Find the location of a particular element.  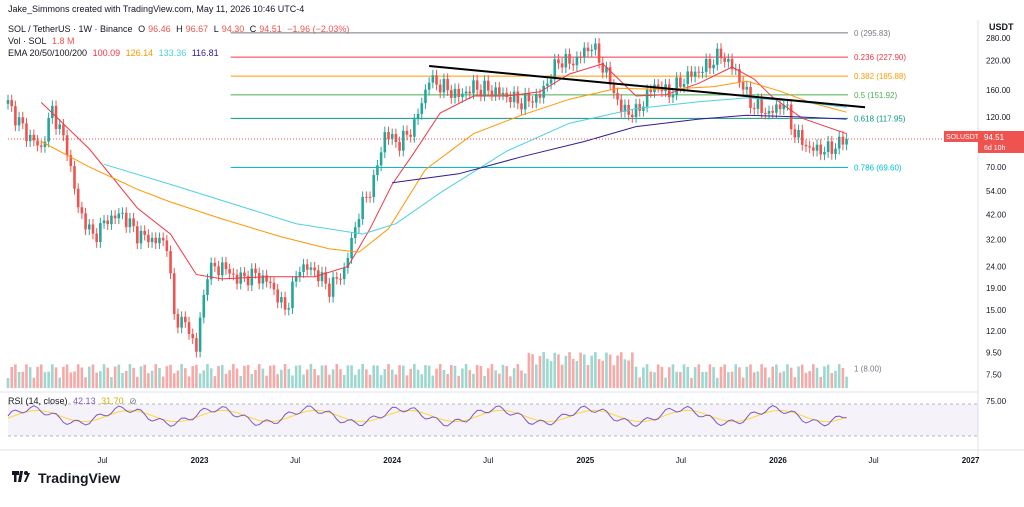

y-tick-label: 24.00 is located at coordinates (996, 266).